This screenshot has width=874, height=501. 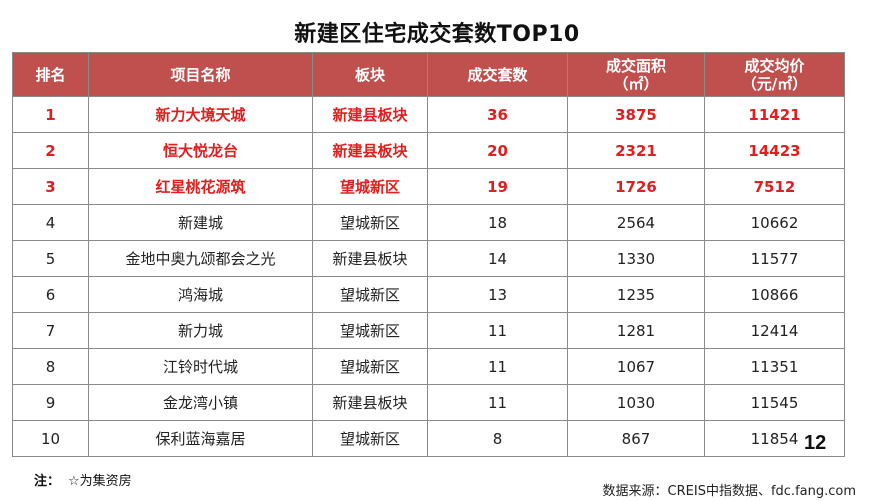 What do you see at coordinates (729, 491) in the screenshot?
I see `data-source: 数据来源：CREIS中指数据、fdc.fang.com` at bounding box center [729, 491].